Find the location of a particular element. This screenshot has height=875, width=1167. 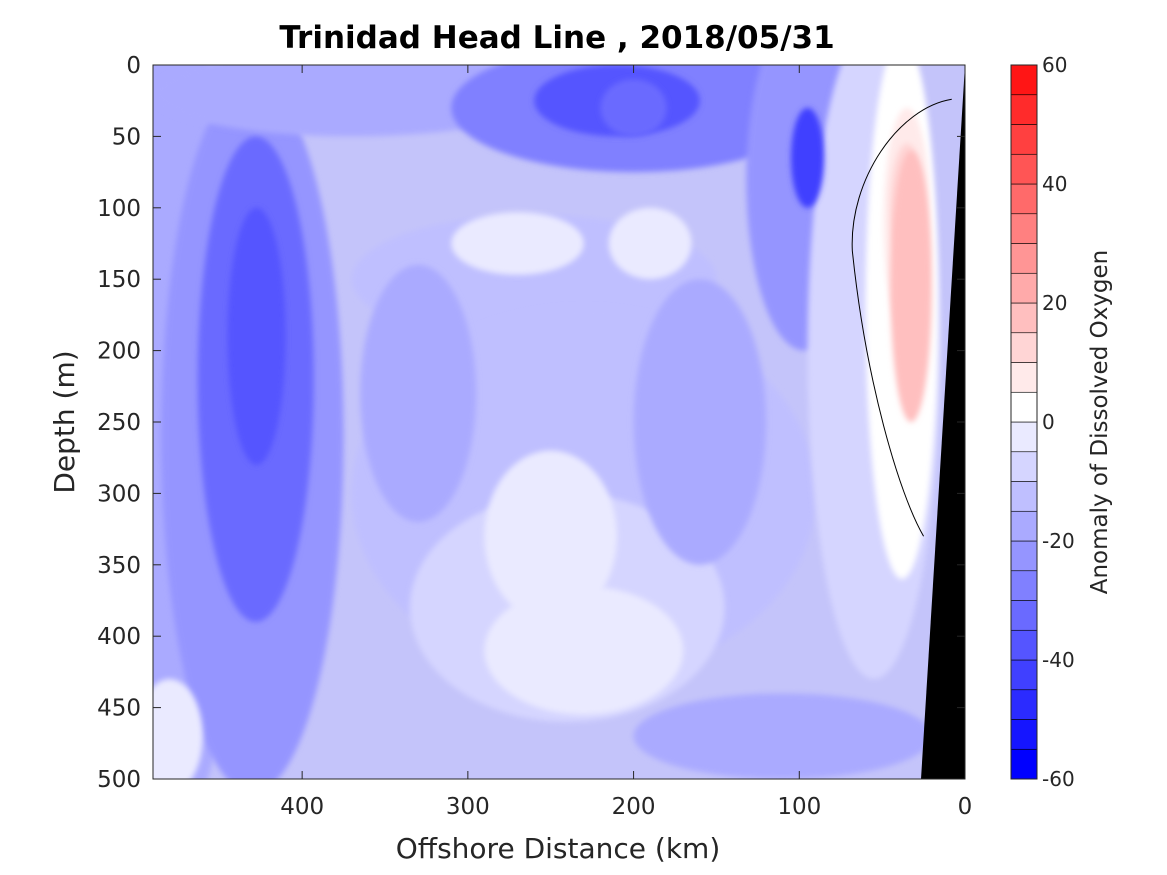

y-tick-label: 400 is located at coordinates (119, 637).